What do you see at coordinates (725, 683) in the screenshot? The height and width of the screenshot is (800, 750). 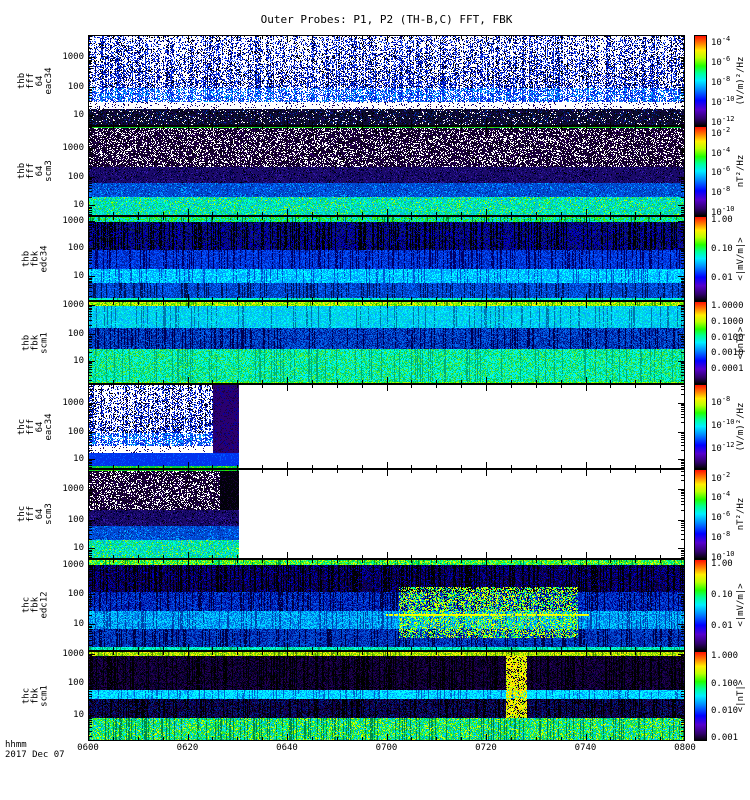 I see `colorbar-tick-label: 0.100` at bounding box center [725, 683].